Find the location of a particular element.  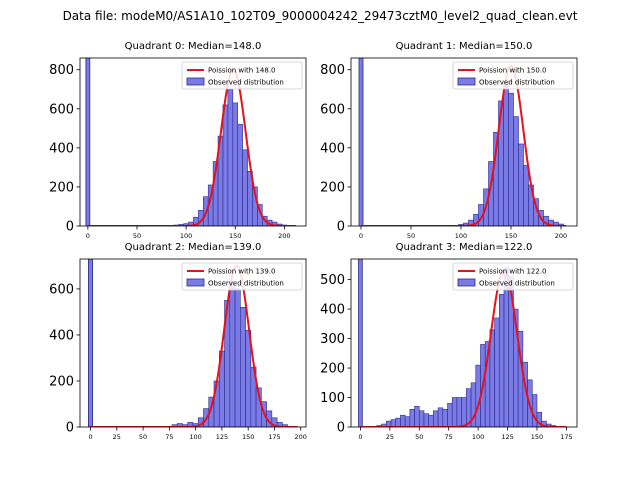

legend-label-poisson: Poission with 139.0 is located at coordinates (242, 272).